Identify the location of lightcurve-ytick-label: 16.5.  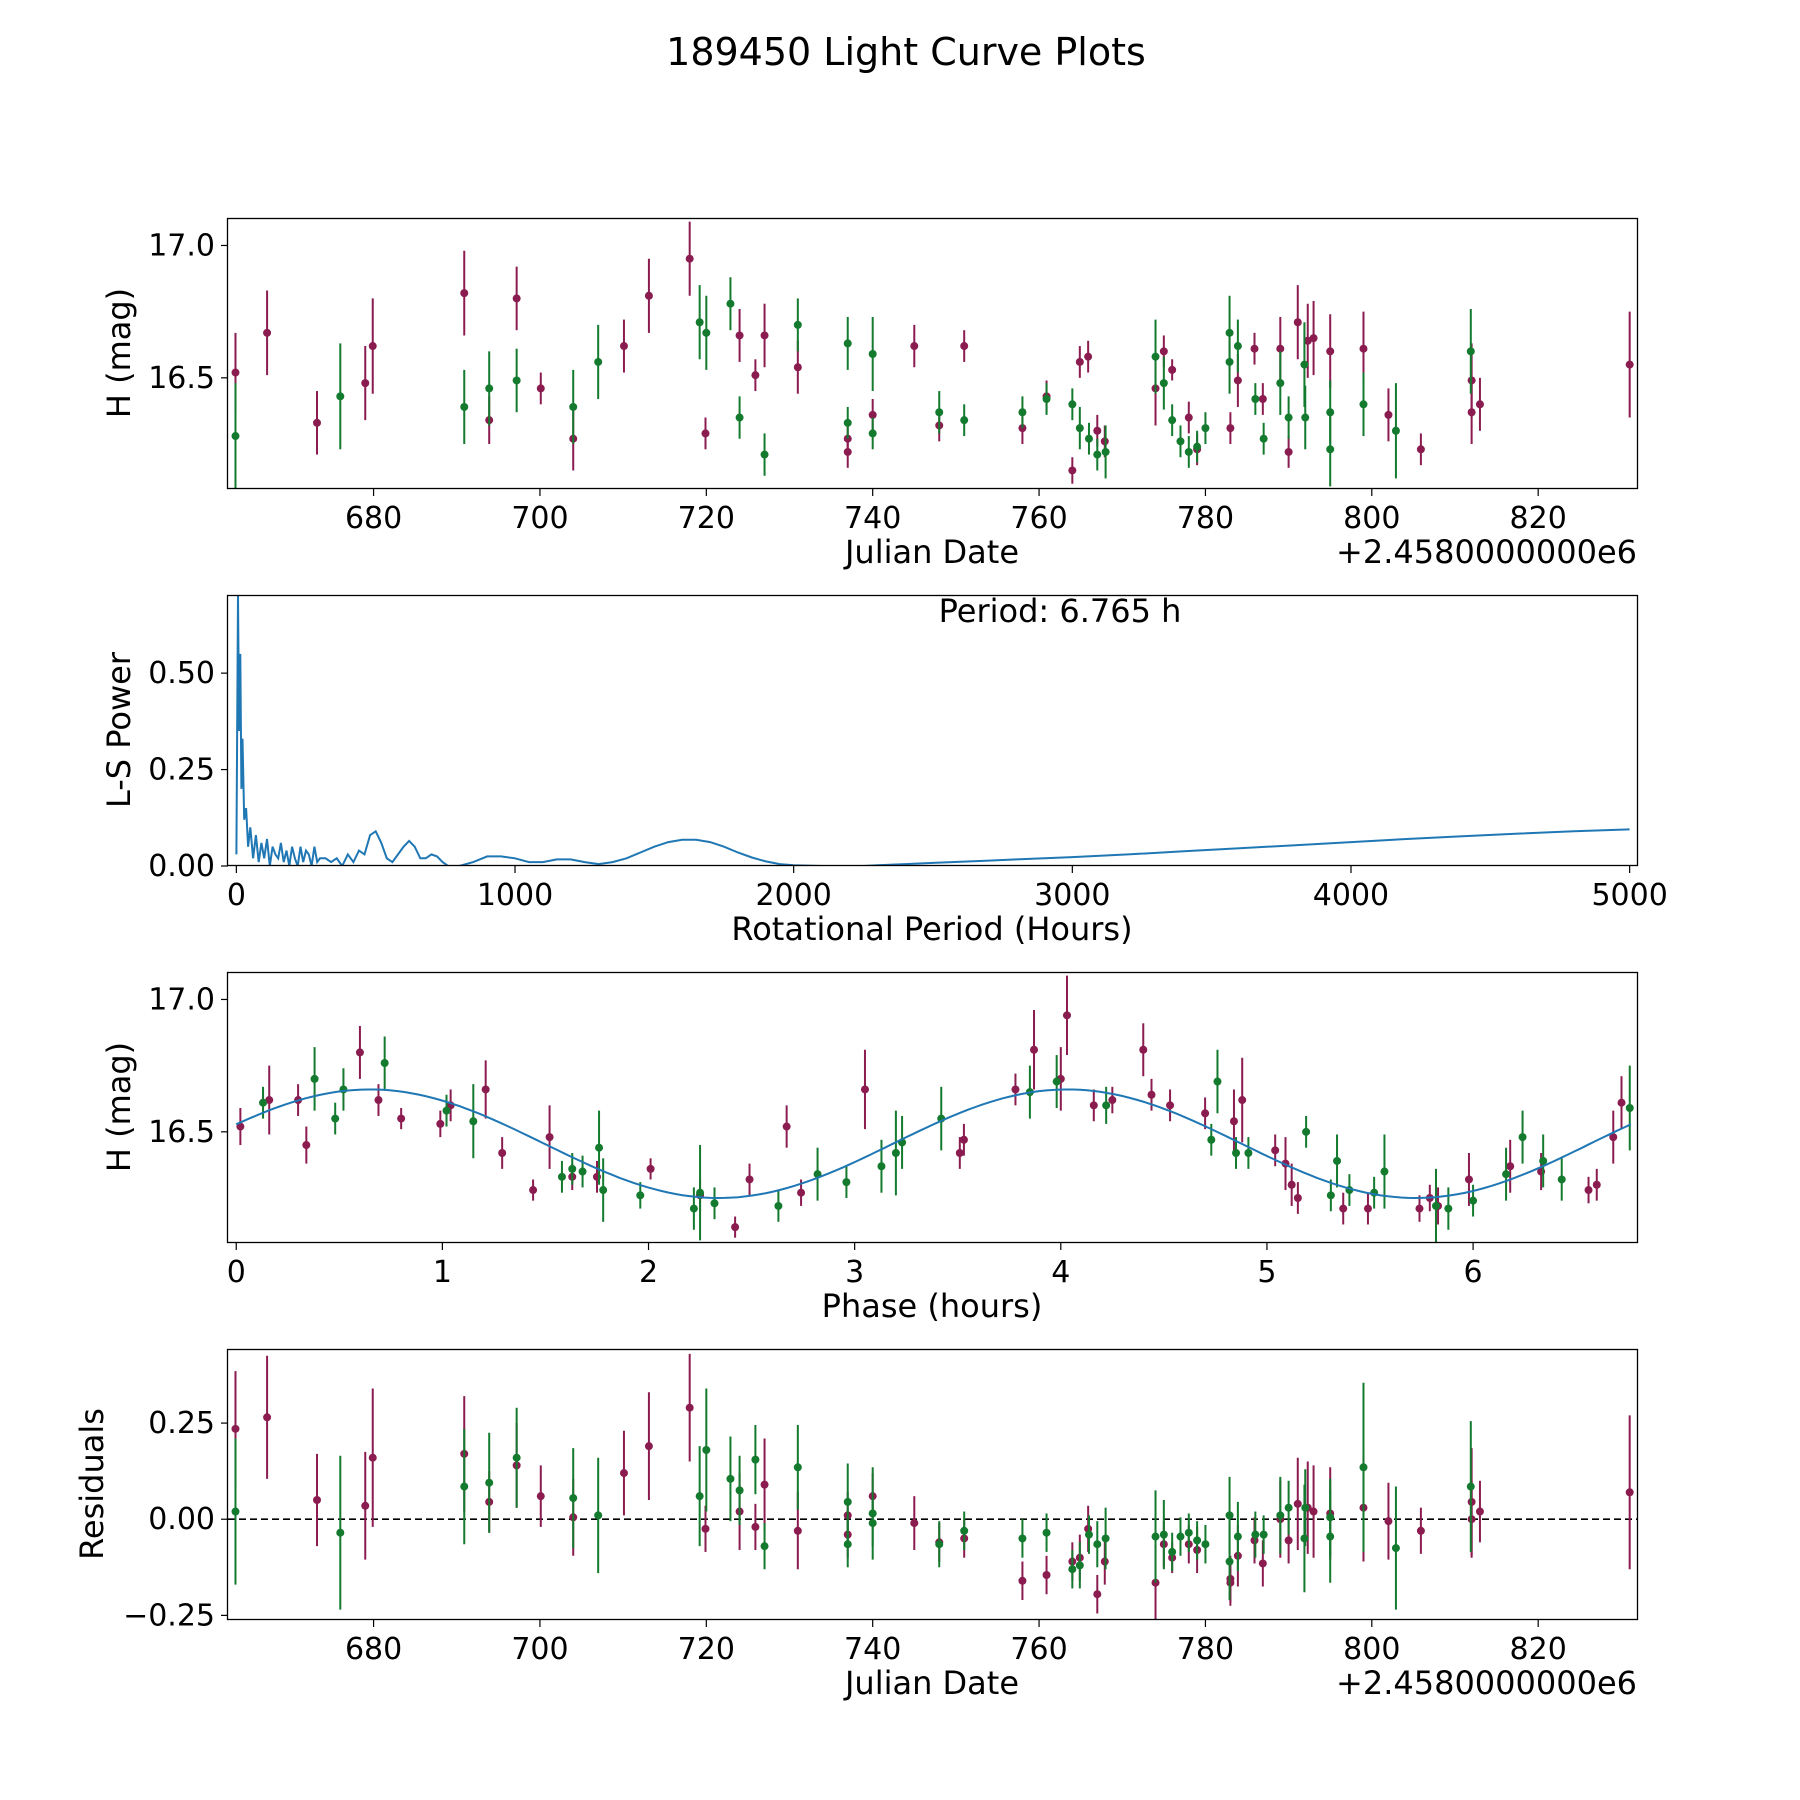
(181, 378).